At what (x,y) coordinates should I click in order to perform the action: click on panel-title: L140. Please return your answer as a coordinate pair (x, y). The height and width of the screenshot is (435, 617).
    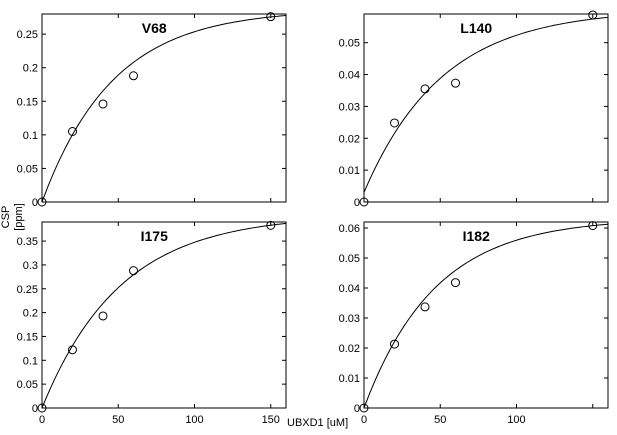
    Looking at the image, I should click on (476, 28).